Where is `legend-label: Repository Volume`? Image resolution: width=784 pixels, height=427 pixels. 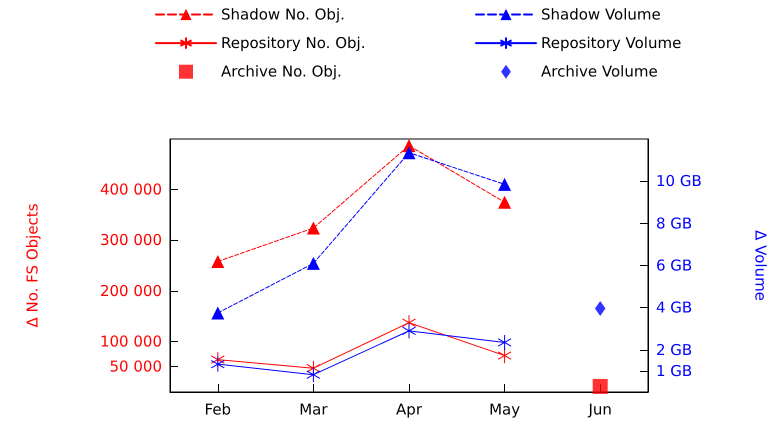
legend-label: Repository Volume is located at coordinates (611, 43).